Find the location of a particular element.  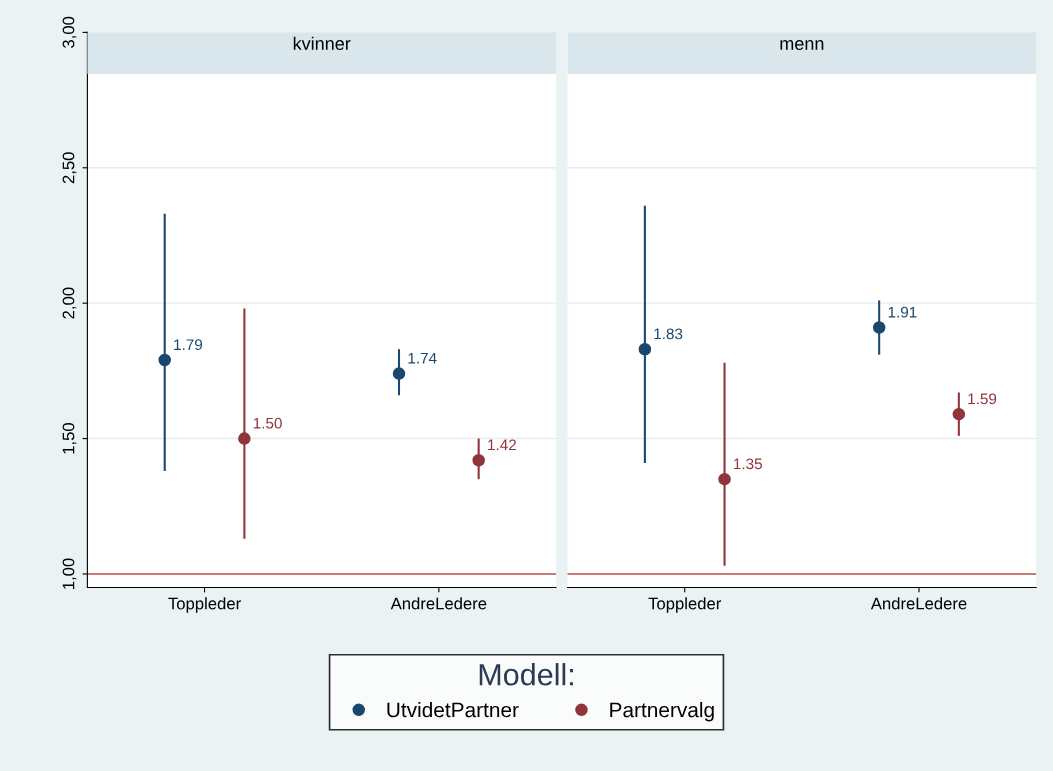

data-label: 1.35 is located at coordinates (748, 464).